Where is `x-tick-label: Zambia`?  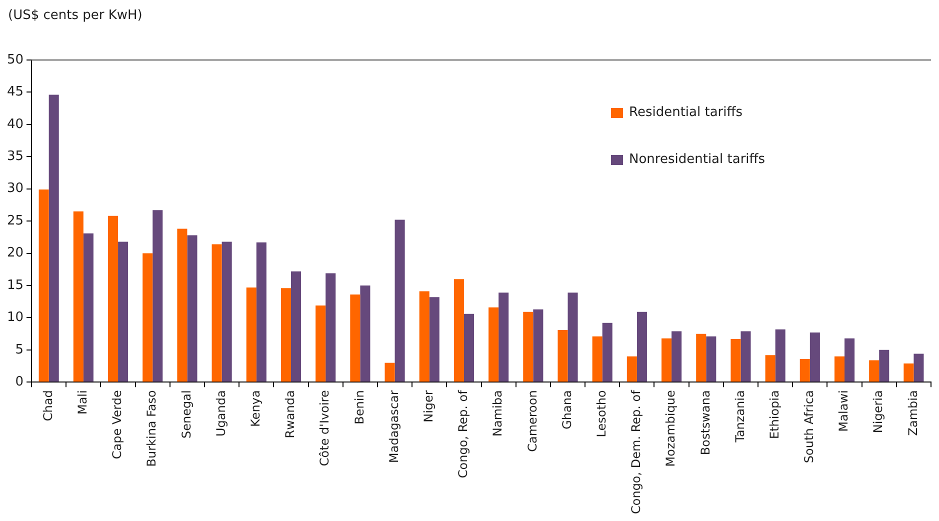 x-tick-label: Zambia is located at coordinates (913, 413).